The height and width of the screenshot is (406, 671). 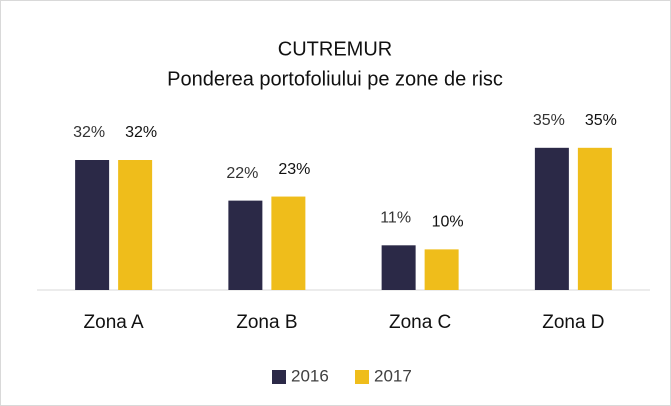 I want to click on legend-label: 2017, so click(x=393, y=375).